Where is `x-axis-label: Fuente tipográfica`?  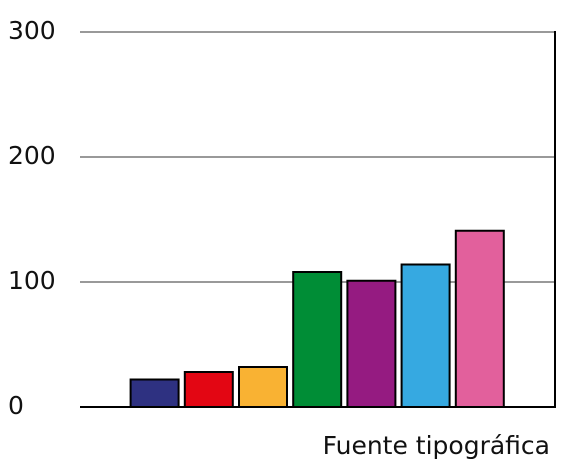
x-axis-label: Fuente tipográfica is located at coordinates (436, 445).